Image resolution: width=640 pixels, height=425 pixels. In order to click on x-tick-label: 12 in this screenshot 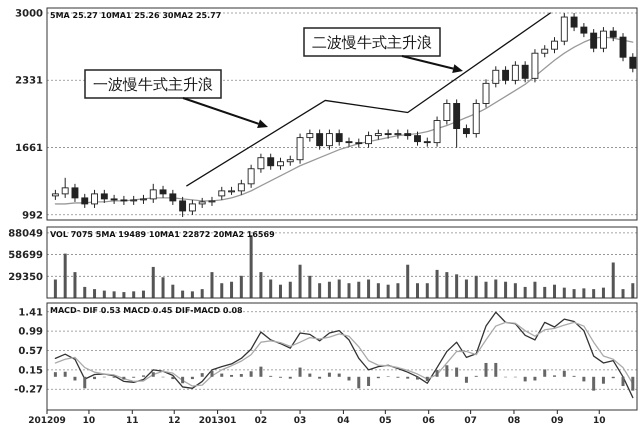, I will do `click(174, 420)`.